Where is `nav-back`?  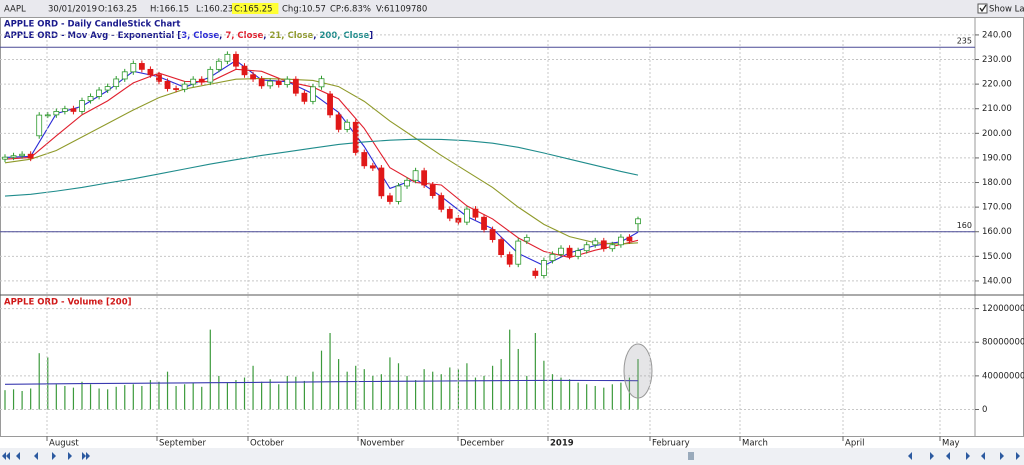 nav-back is located at coordinates (36, 456).